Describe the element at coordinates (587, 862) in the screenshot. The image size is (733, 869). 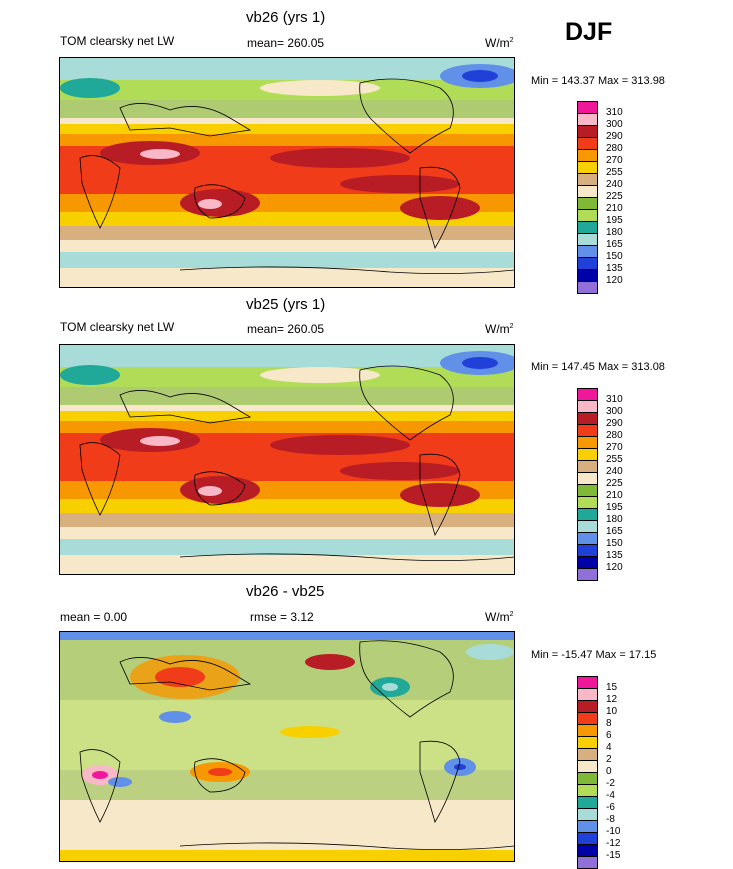
I see `panel3-colorbar-swatch` at that location.